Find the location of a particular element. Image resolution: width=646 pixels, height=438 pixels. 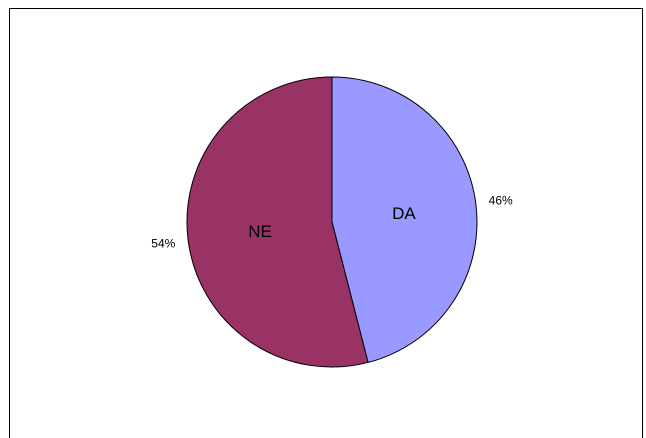

value-label-ne: 54% is located at coordinates (163, 243).